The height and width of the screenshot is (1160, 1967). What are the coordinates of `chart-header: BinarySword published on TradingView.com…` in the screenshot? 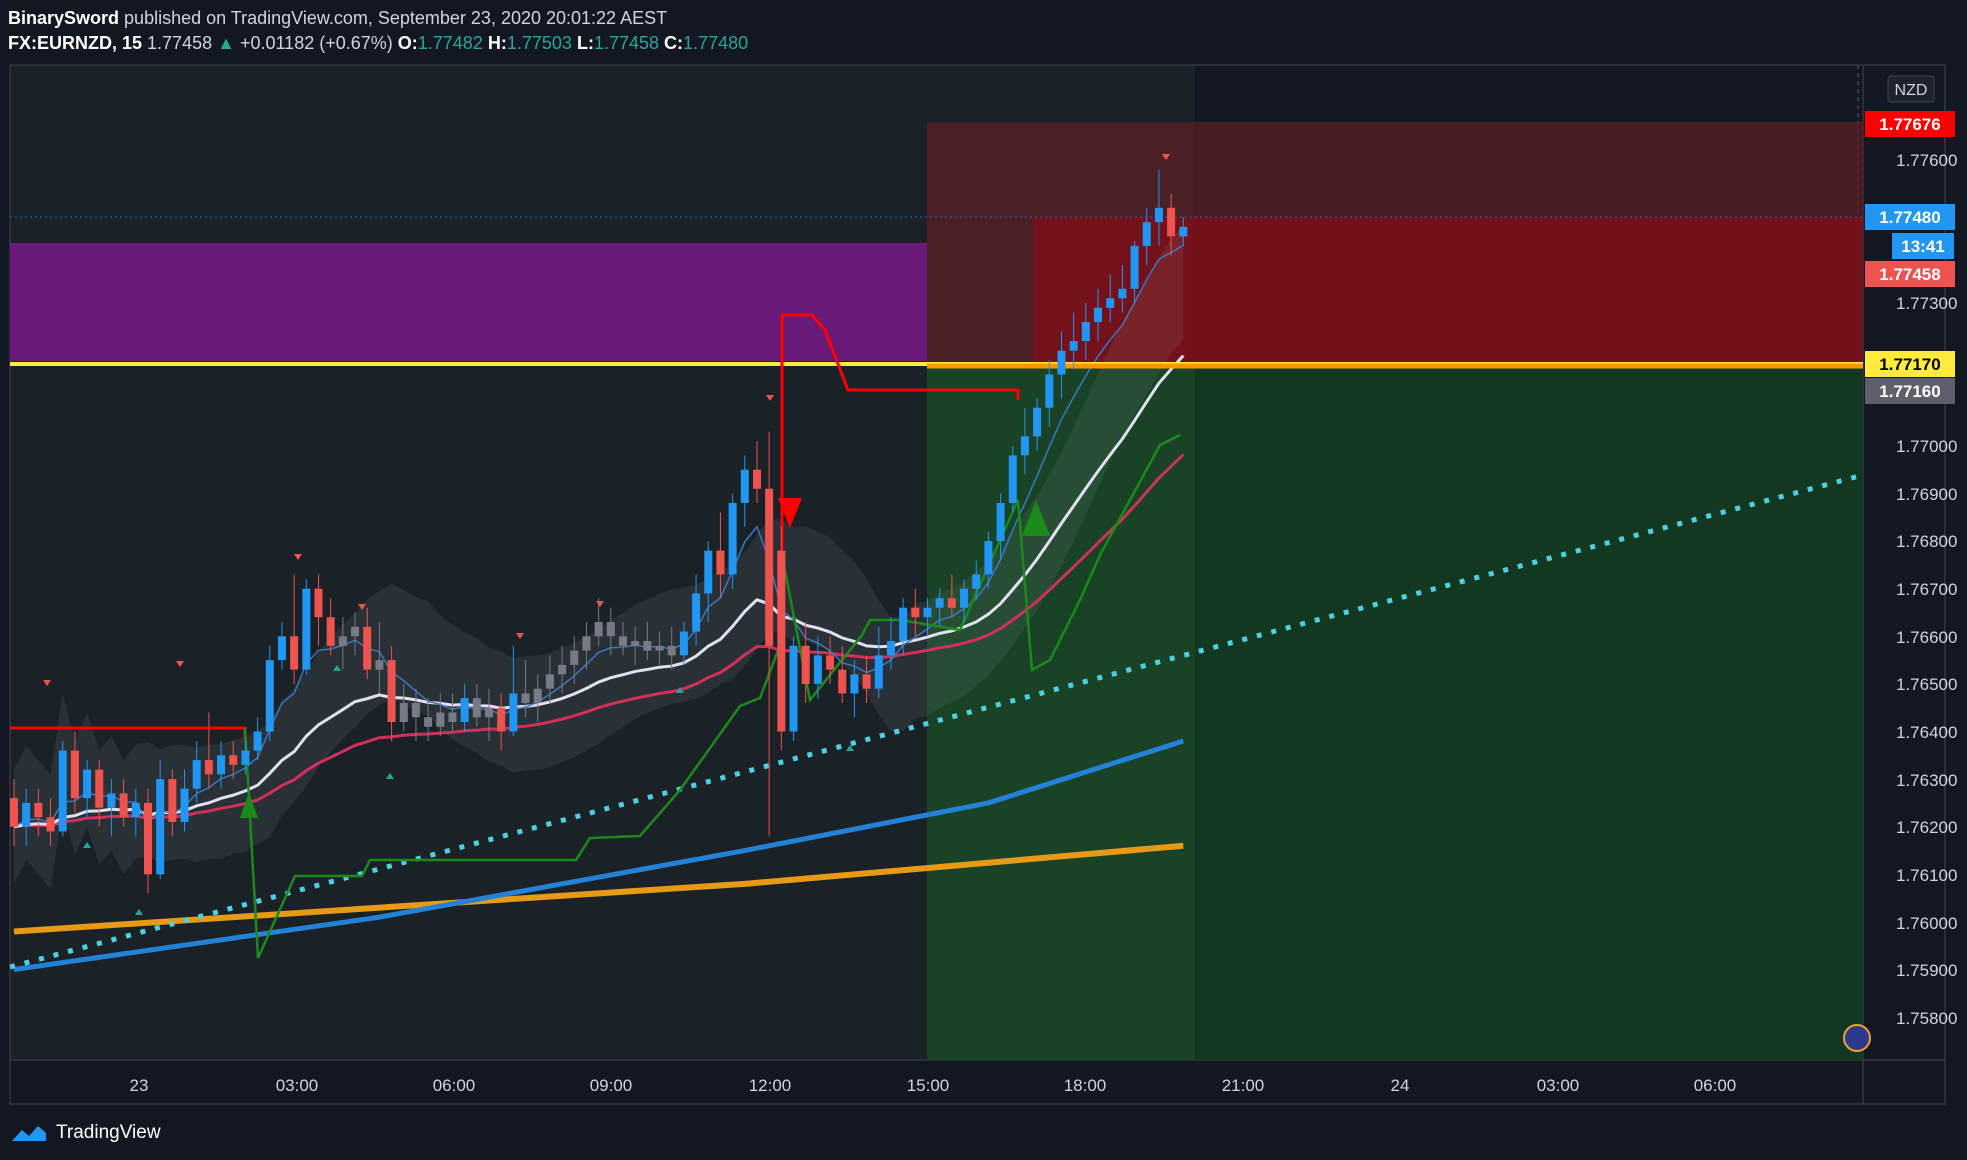 It's located at (983, 32).